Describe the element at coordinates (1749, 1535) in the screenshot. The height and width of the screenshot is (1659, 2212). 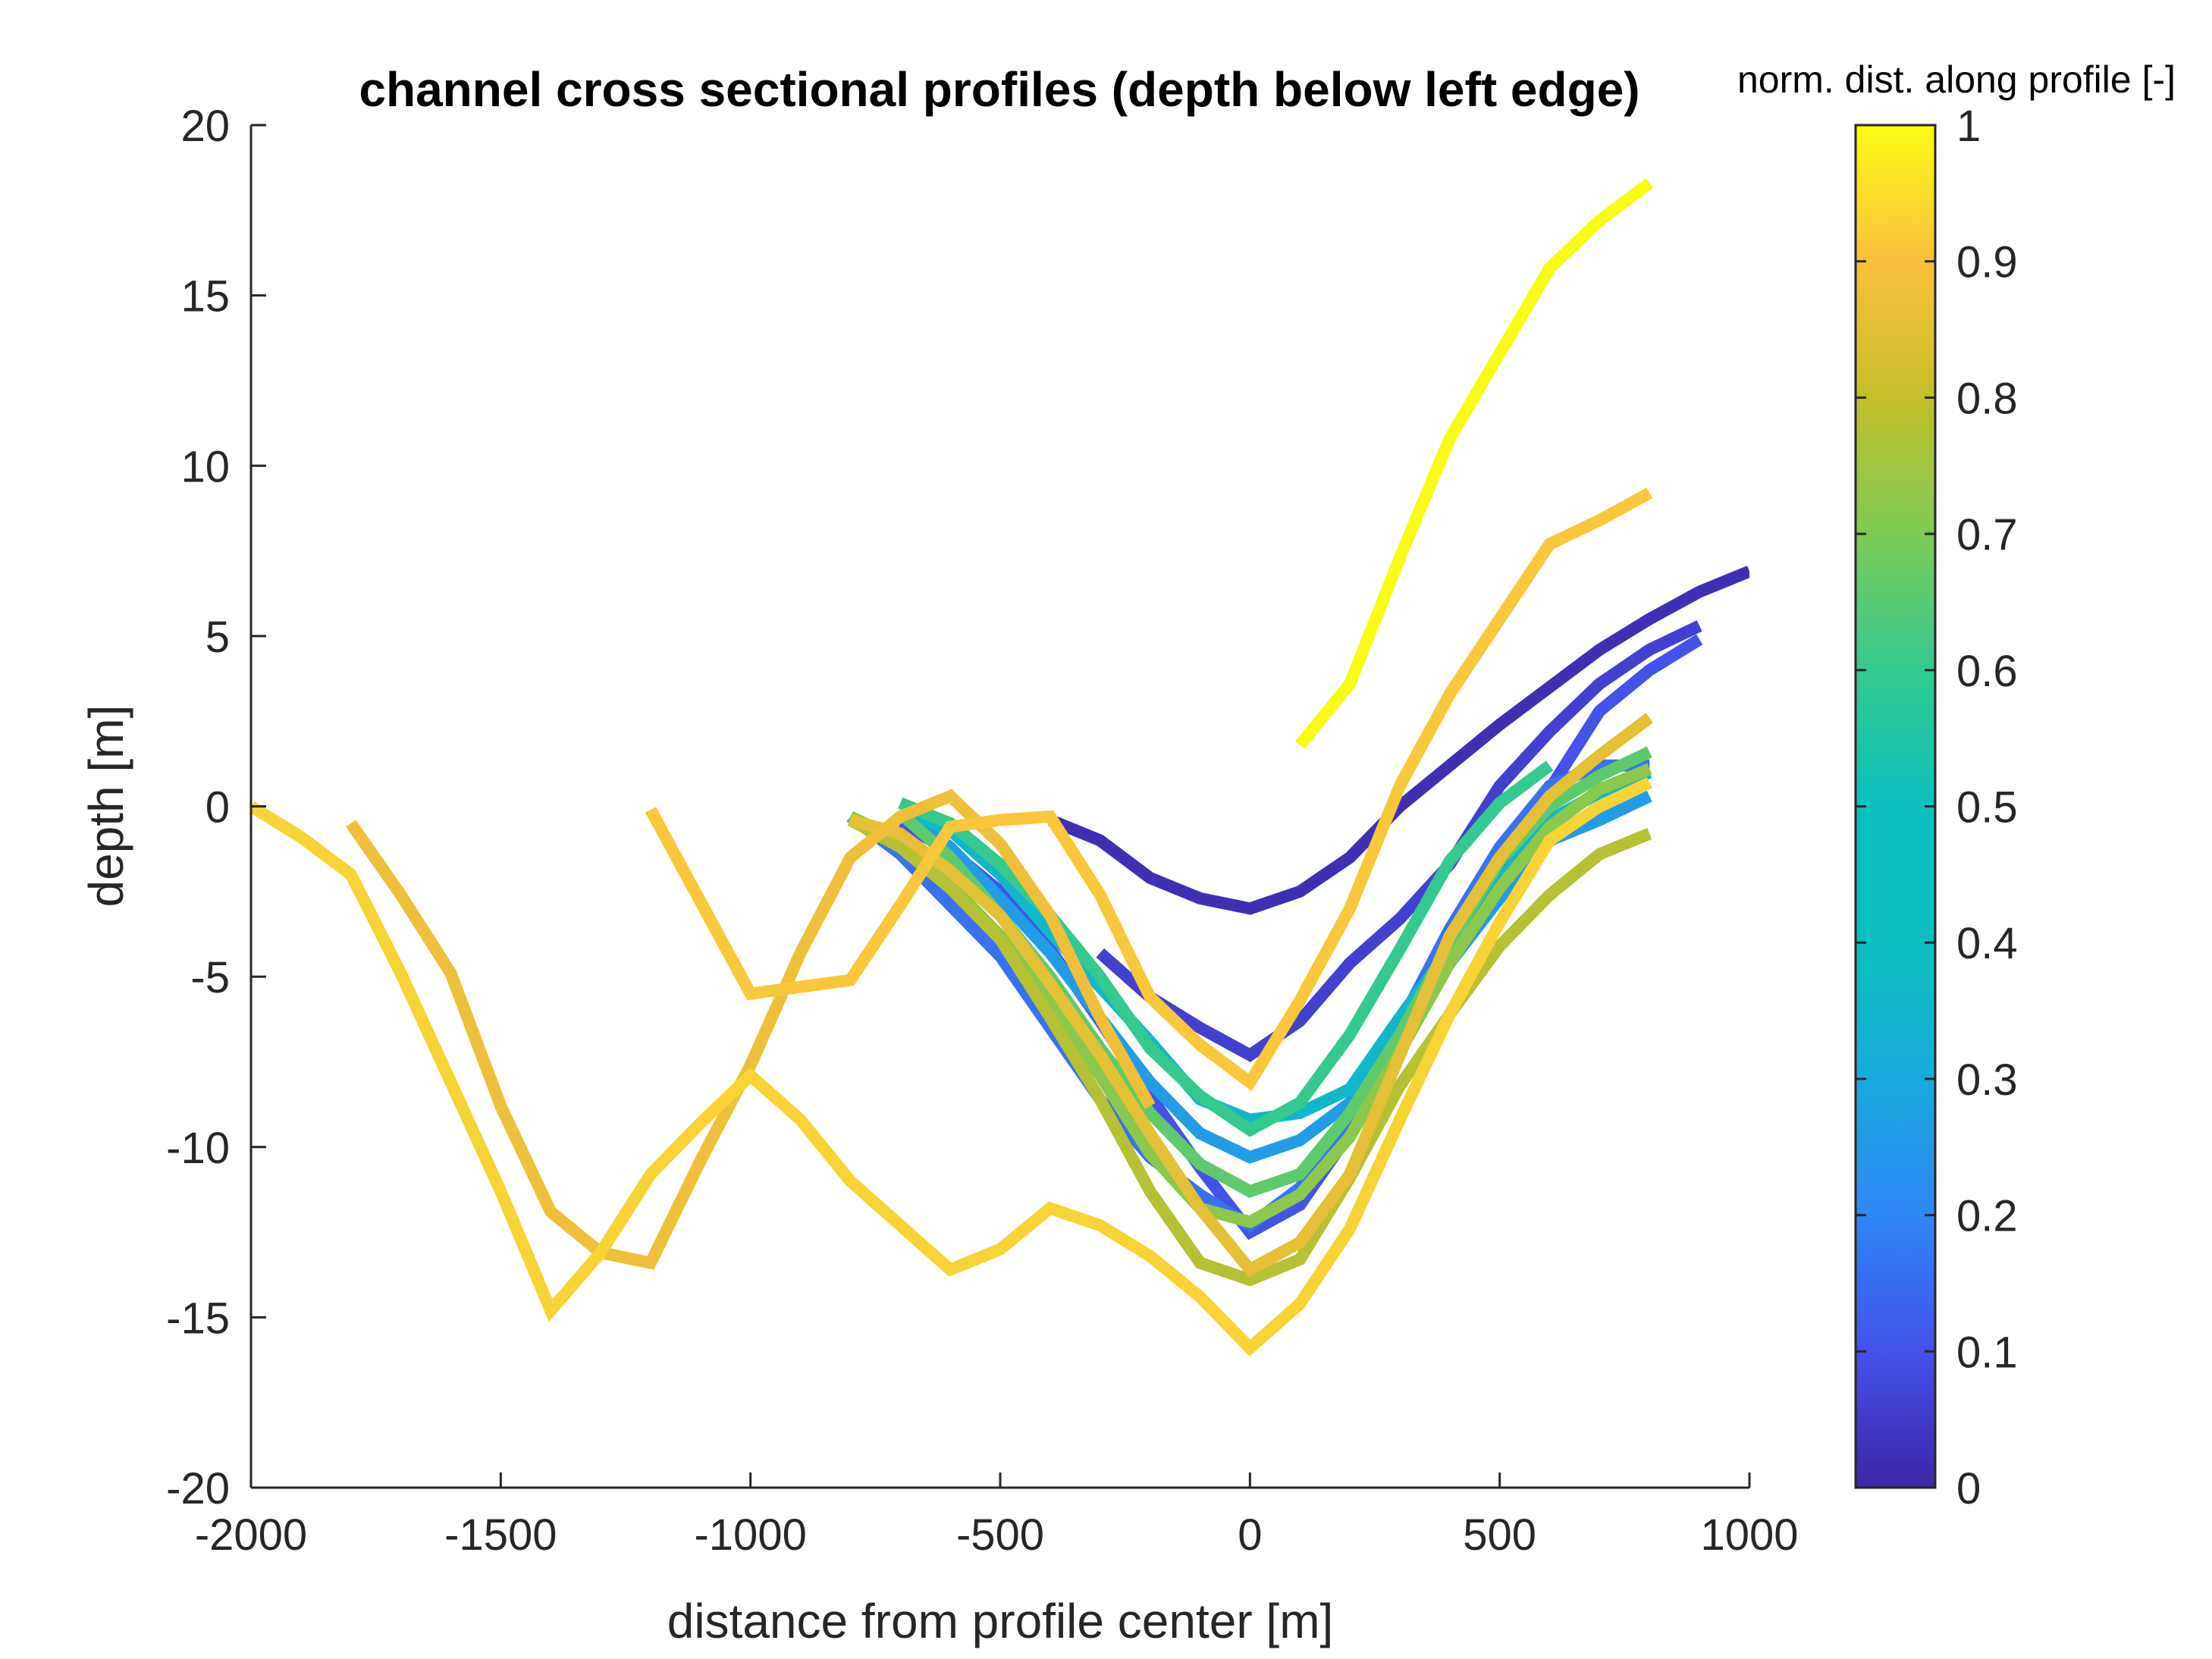
I see `x-tick-label: 1000` at that location.